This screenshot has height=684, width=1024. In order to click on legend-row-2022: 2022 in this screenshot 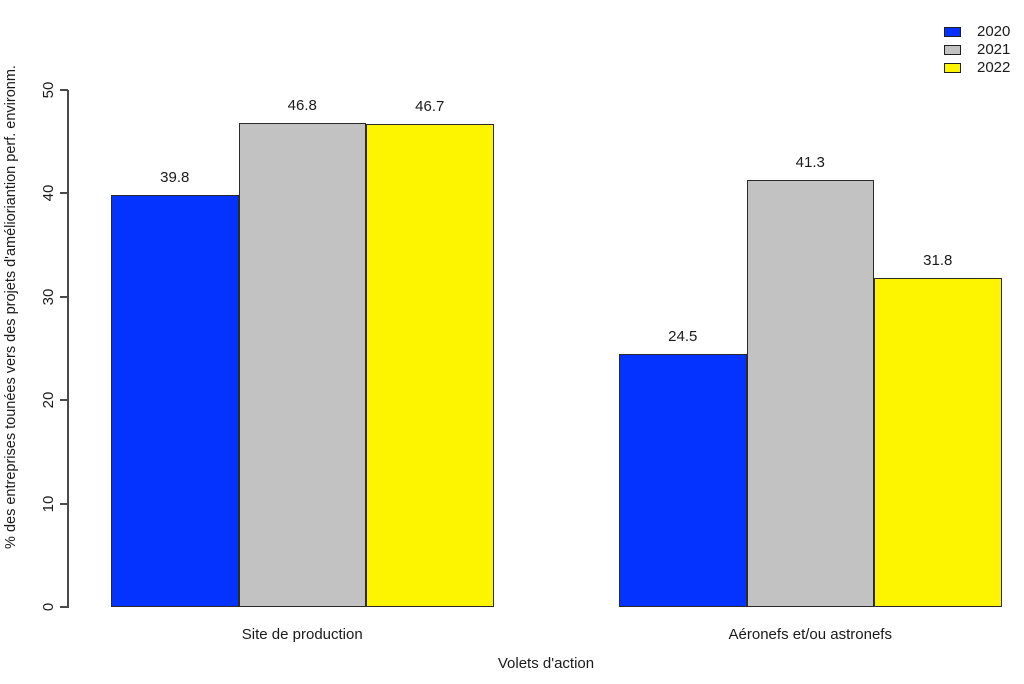, I will do `click(977, 68)`.